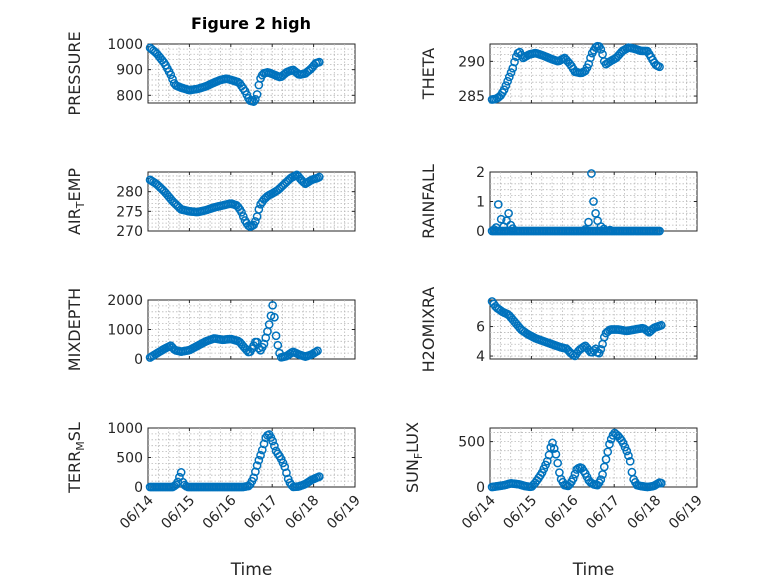  Describe the element at coordinates (129, 71) in the screenshot. I see `y-tick-label: 900` at that location.